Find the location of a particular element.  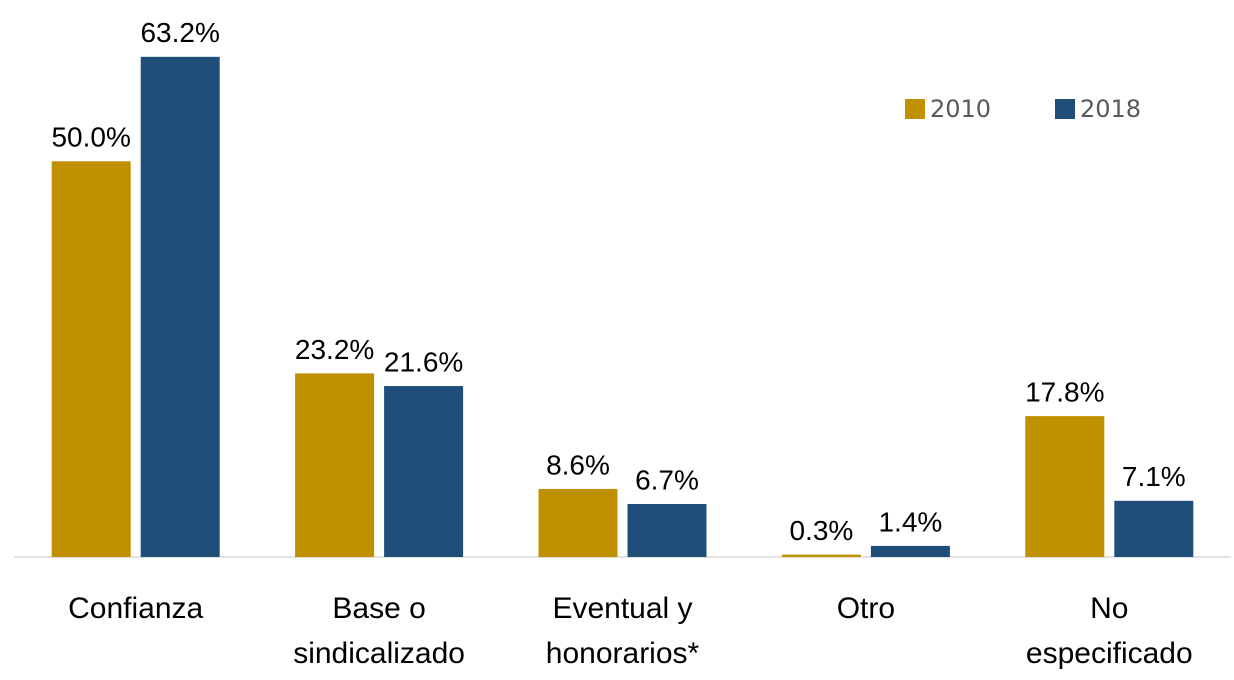

x-tick-label: No especificado is located at coordinates (1109, 631).